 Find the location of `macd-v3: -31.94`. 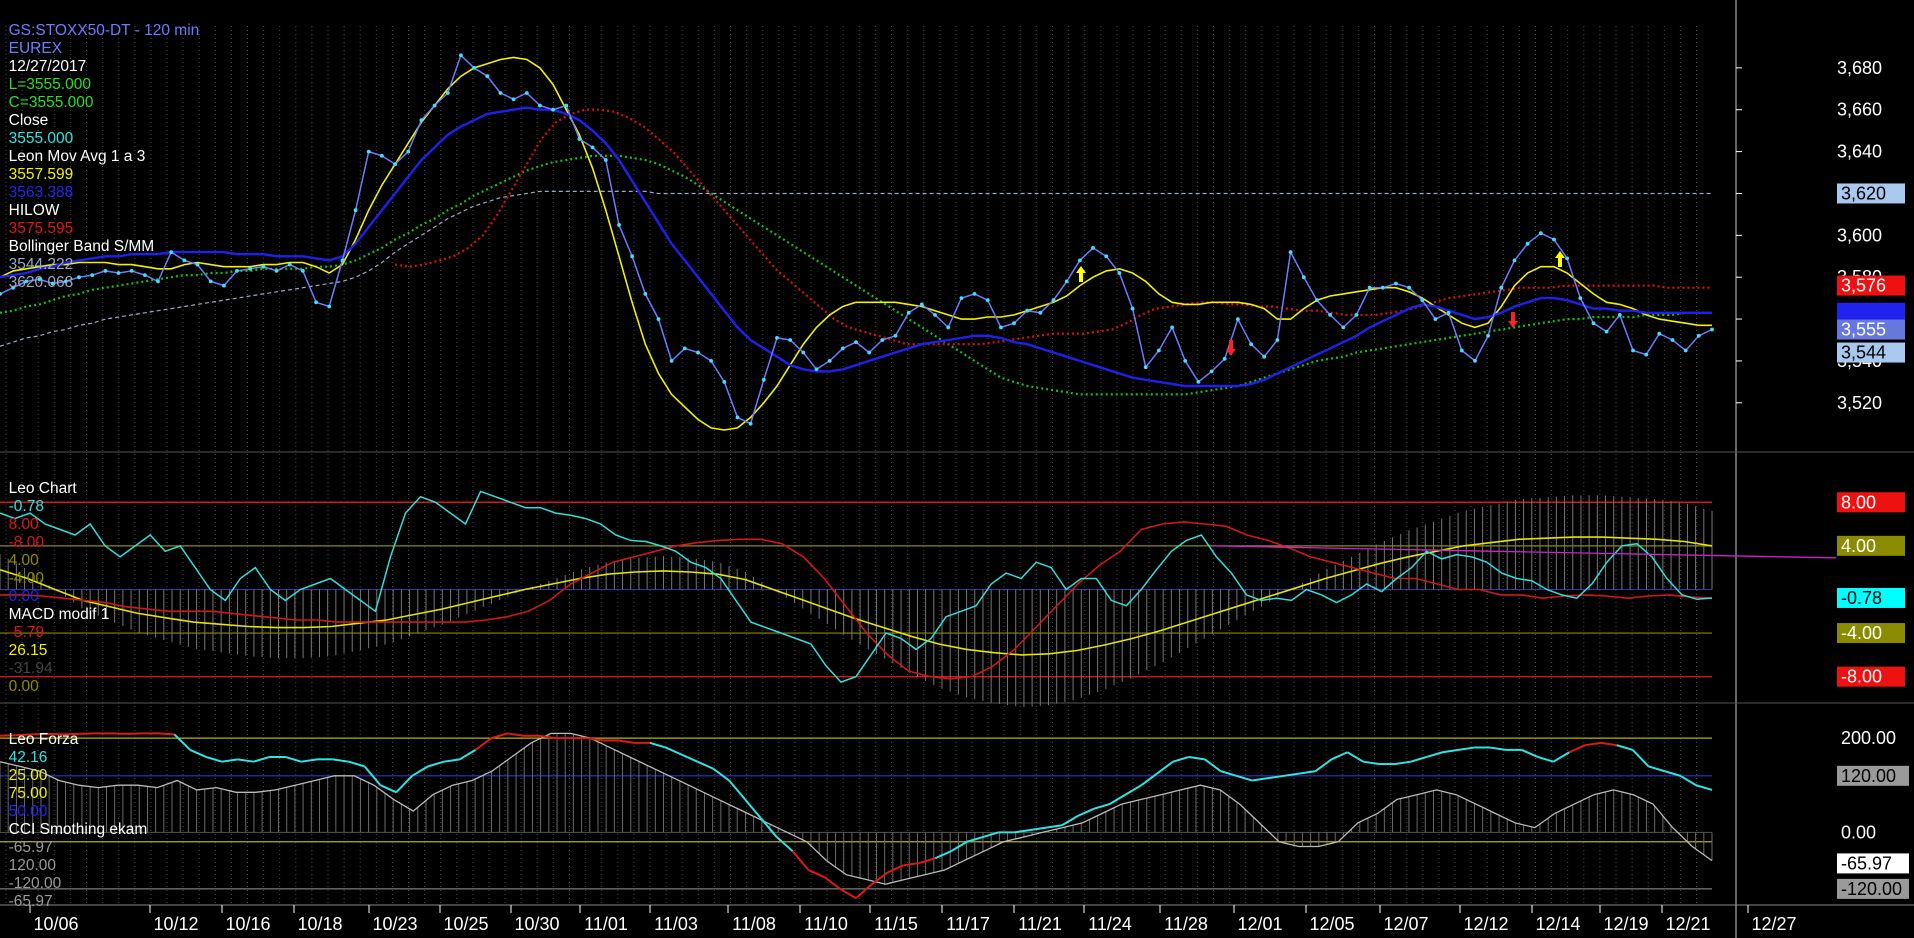

macd-v3: -31.94 is located at coordinates (30, 668).